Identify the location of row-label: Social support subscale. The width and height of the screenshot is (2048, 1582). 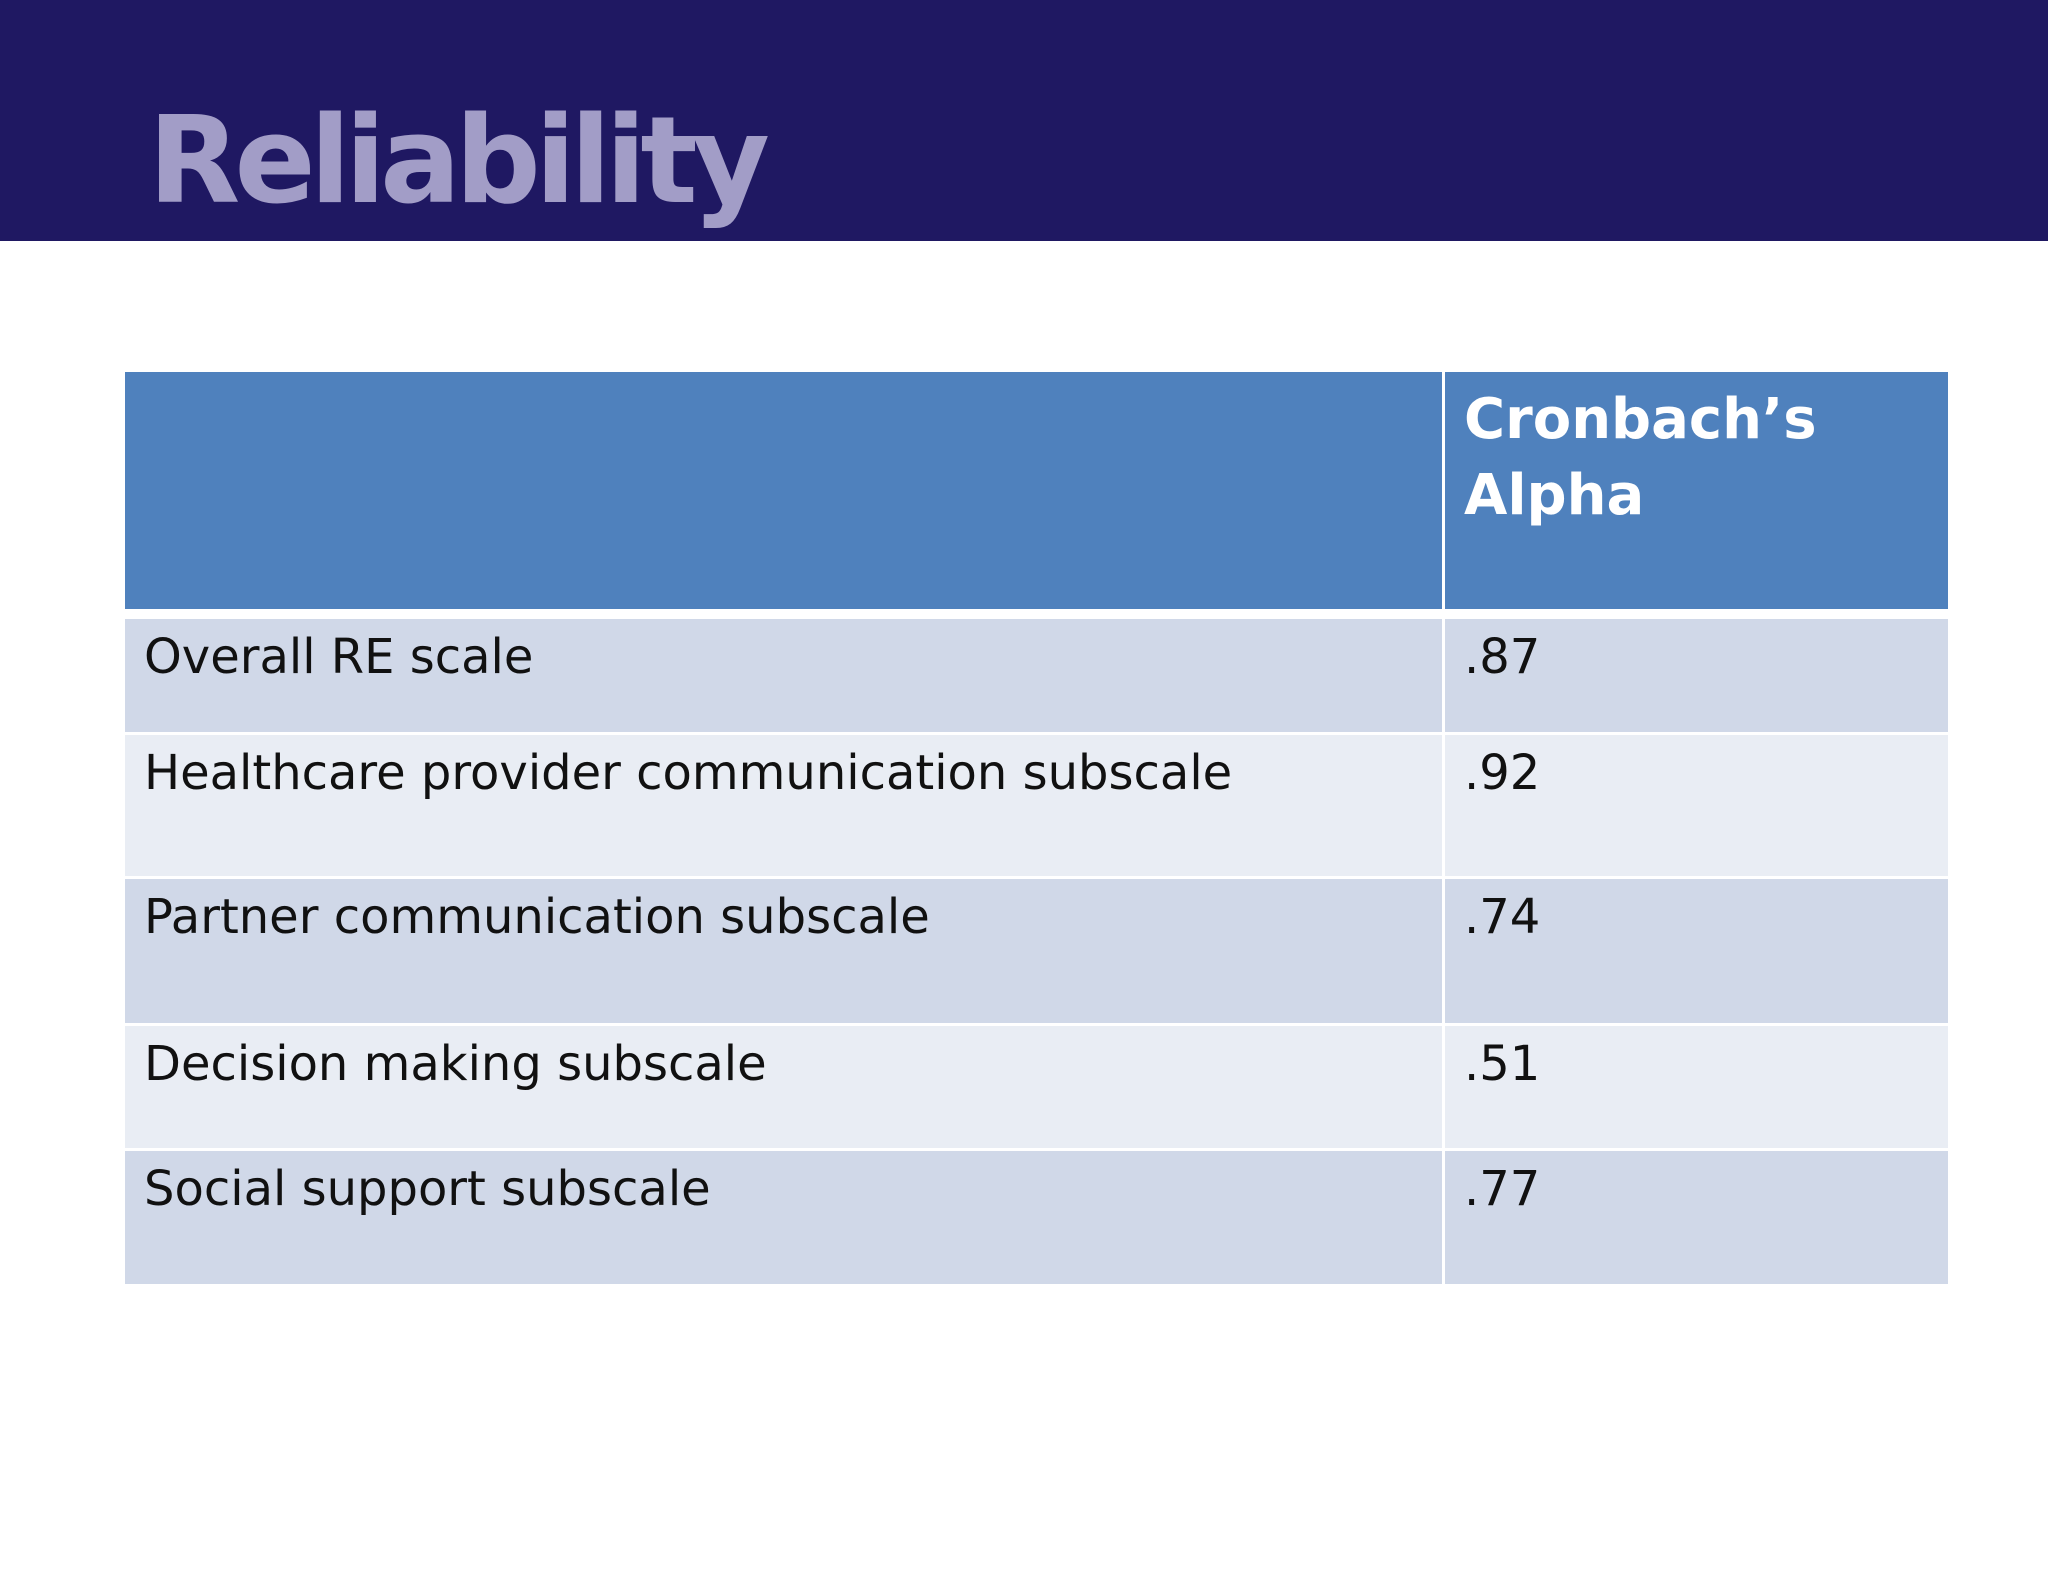
(783, 1216).